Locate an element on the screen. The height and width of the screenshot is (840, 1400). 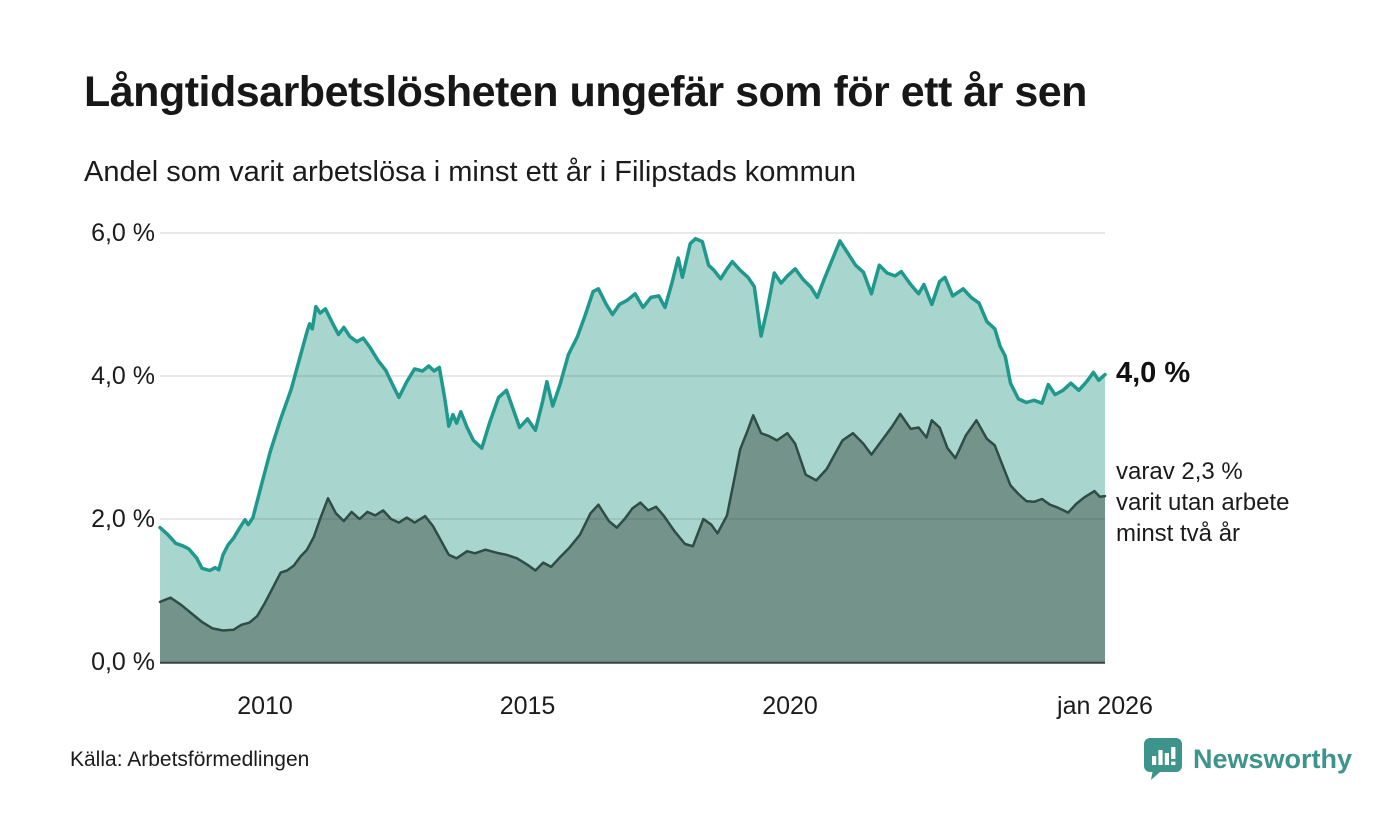
newsworthy-brand: Newsworthy is located at coordinates (1247, 759).